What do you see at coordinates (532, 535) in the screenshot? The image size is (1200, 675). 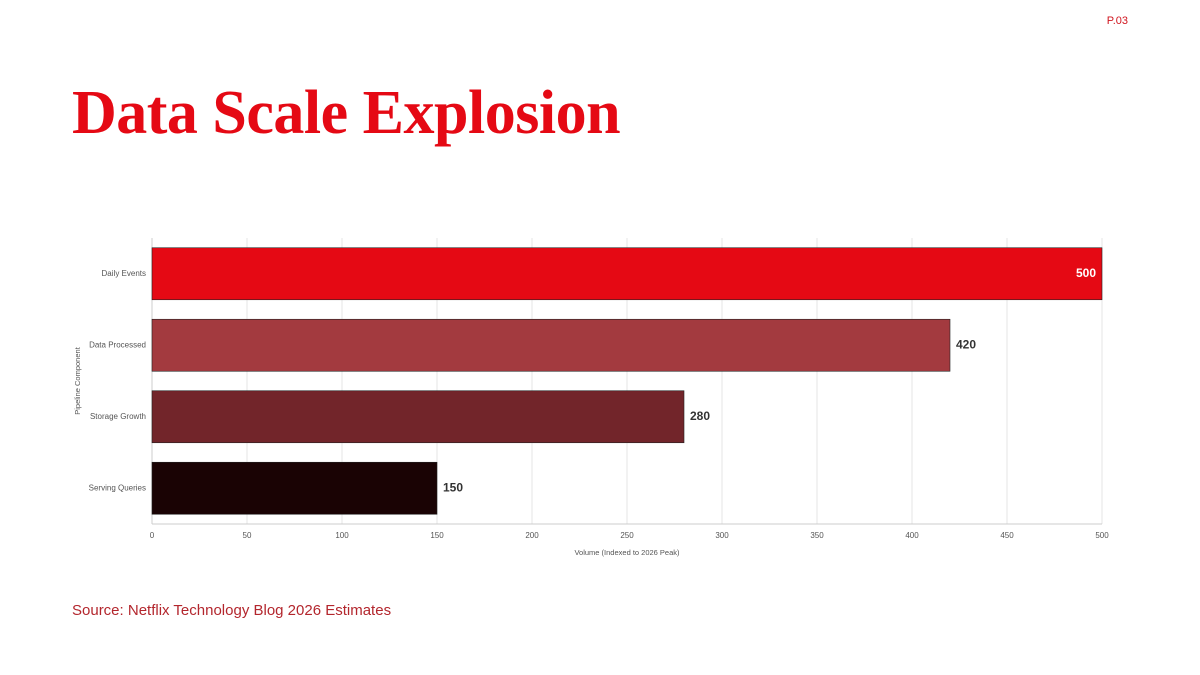 I see `x-tick-label: 200` at bounding box center [532, 535].